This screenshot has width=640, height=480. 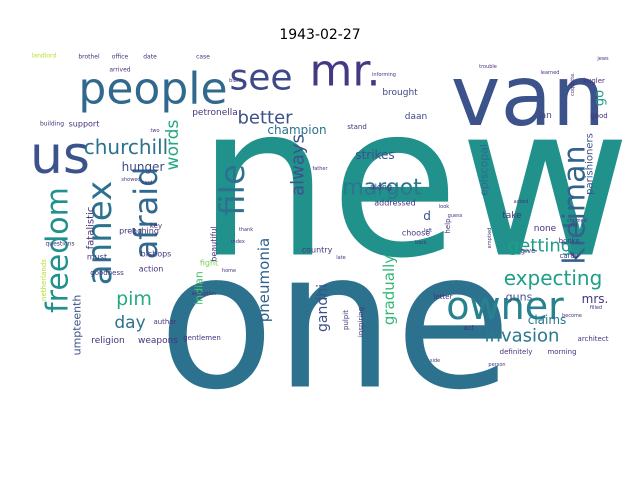 I want to click on word-margot: margot, so click(x=382, y=188).